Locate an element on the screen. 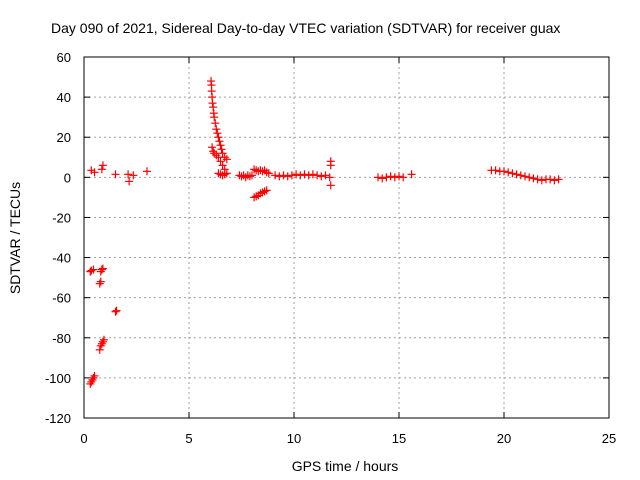 The height and width of the screenshot is (480, 640). y-tick-label: -40 is located at coordinates (61, 258).